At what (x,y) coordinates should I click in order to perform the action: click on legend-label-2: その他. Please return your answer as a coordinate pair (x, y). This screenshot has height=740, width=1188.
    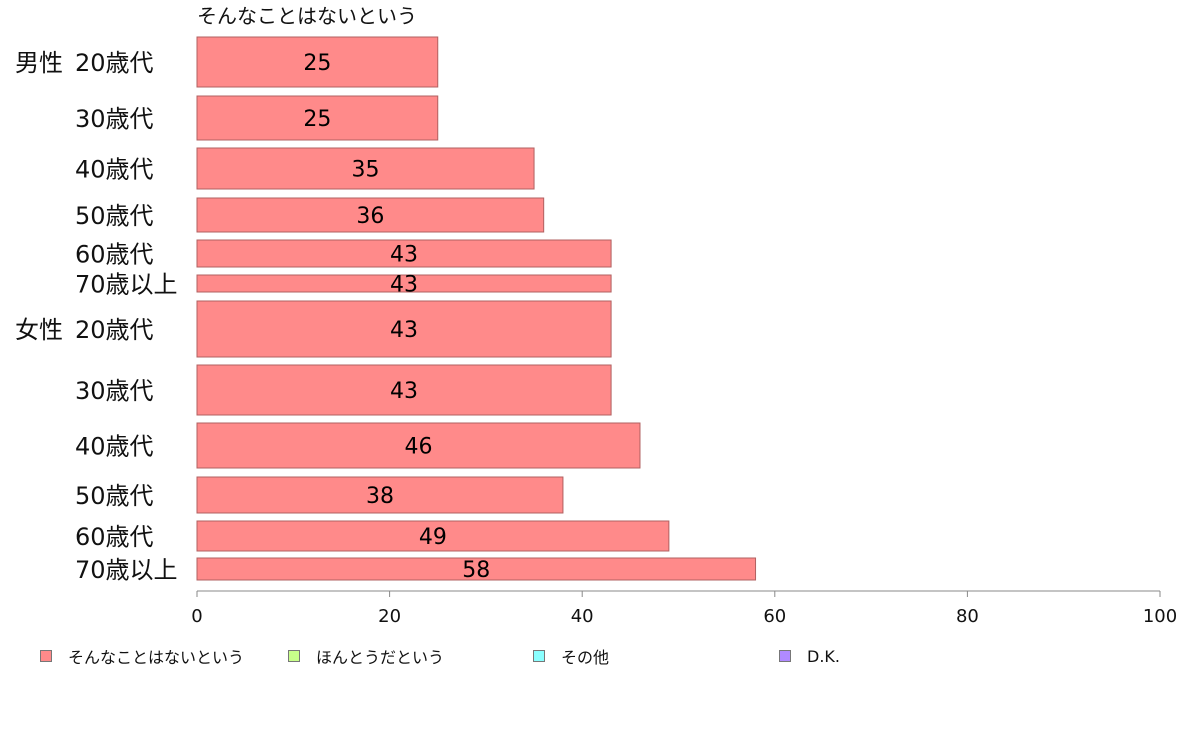
    Looking at the image, I should click on (585, 657).